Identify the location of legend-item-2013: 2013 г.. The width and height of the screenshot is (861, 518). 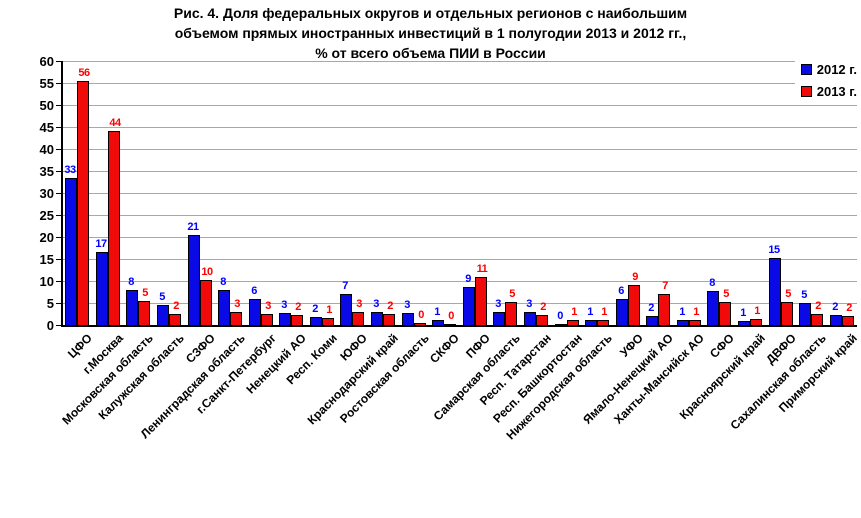
(828, 91).